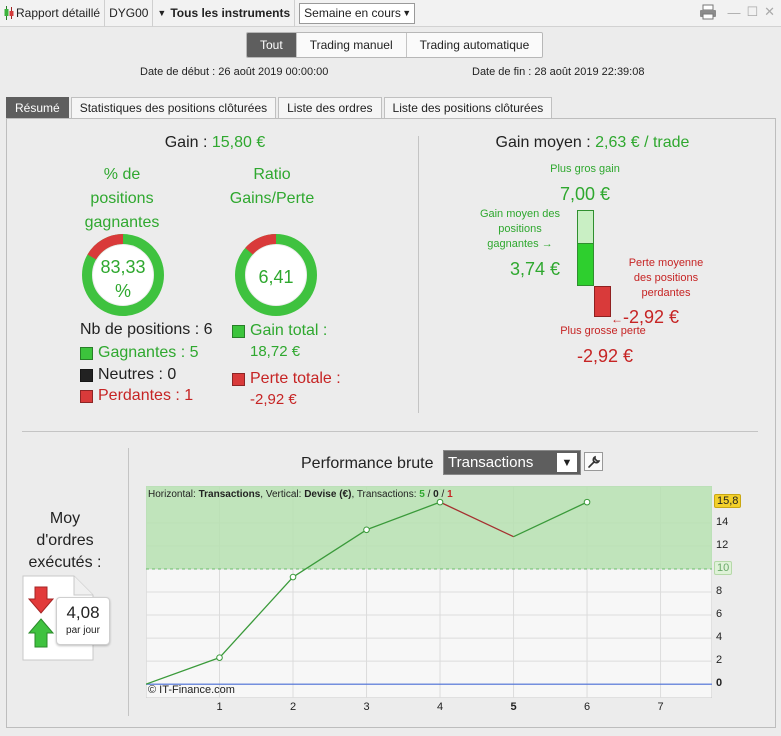 This screenshot has height=736, width=781. I want to click on caret-down-icon: ▼, so click(162, 13).